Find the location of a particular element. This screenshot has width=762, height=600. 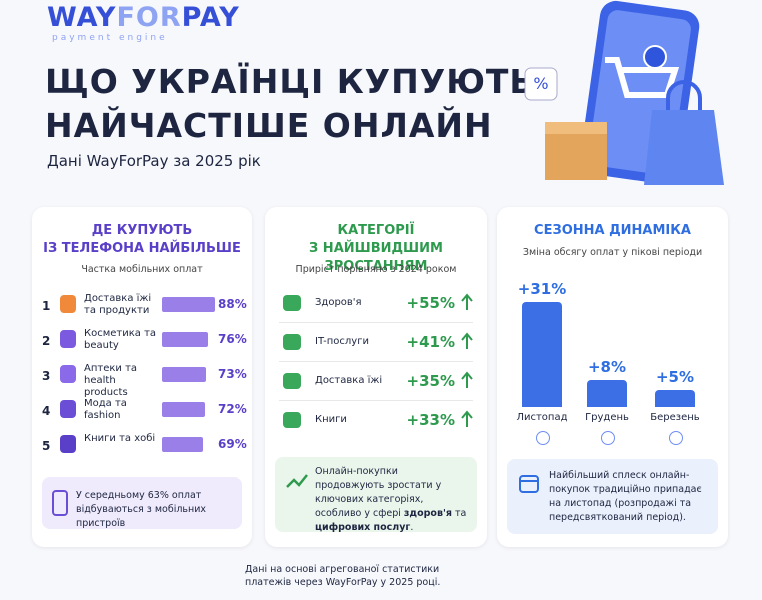

page-title: ЩО УКРАЇНЦІ КУПУЮТЬ НАЙЧАСТІШЕ ОНЛАЙН is located at coordinates (290, 104).